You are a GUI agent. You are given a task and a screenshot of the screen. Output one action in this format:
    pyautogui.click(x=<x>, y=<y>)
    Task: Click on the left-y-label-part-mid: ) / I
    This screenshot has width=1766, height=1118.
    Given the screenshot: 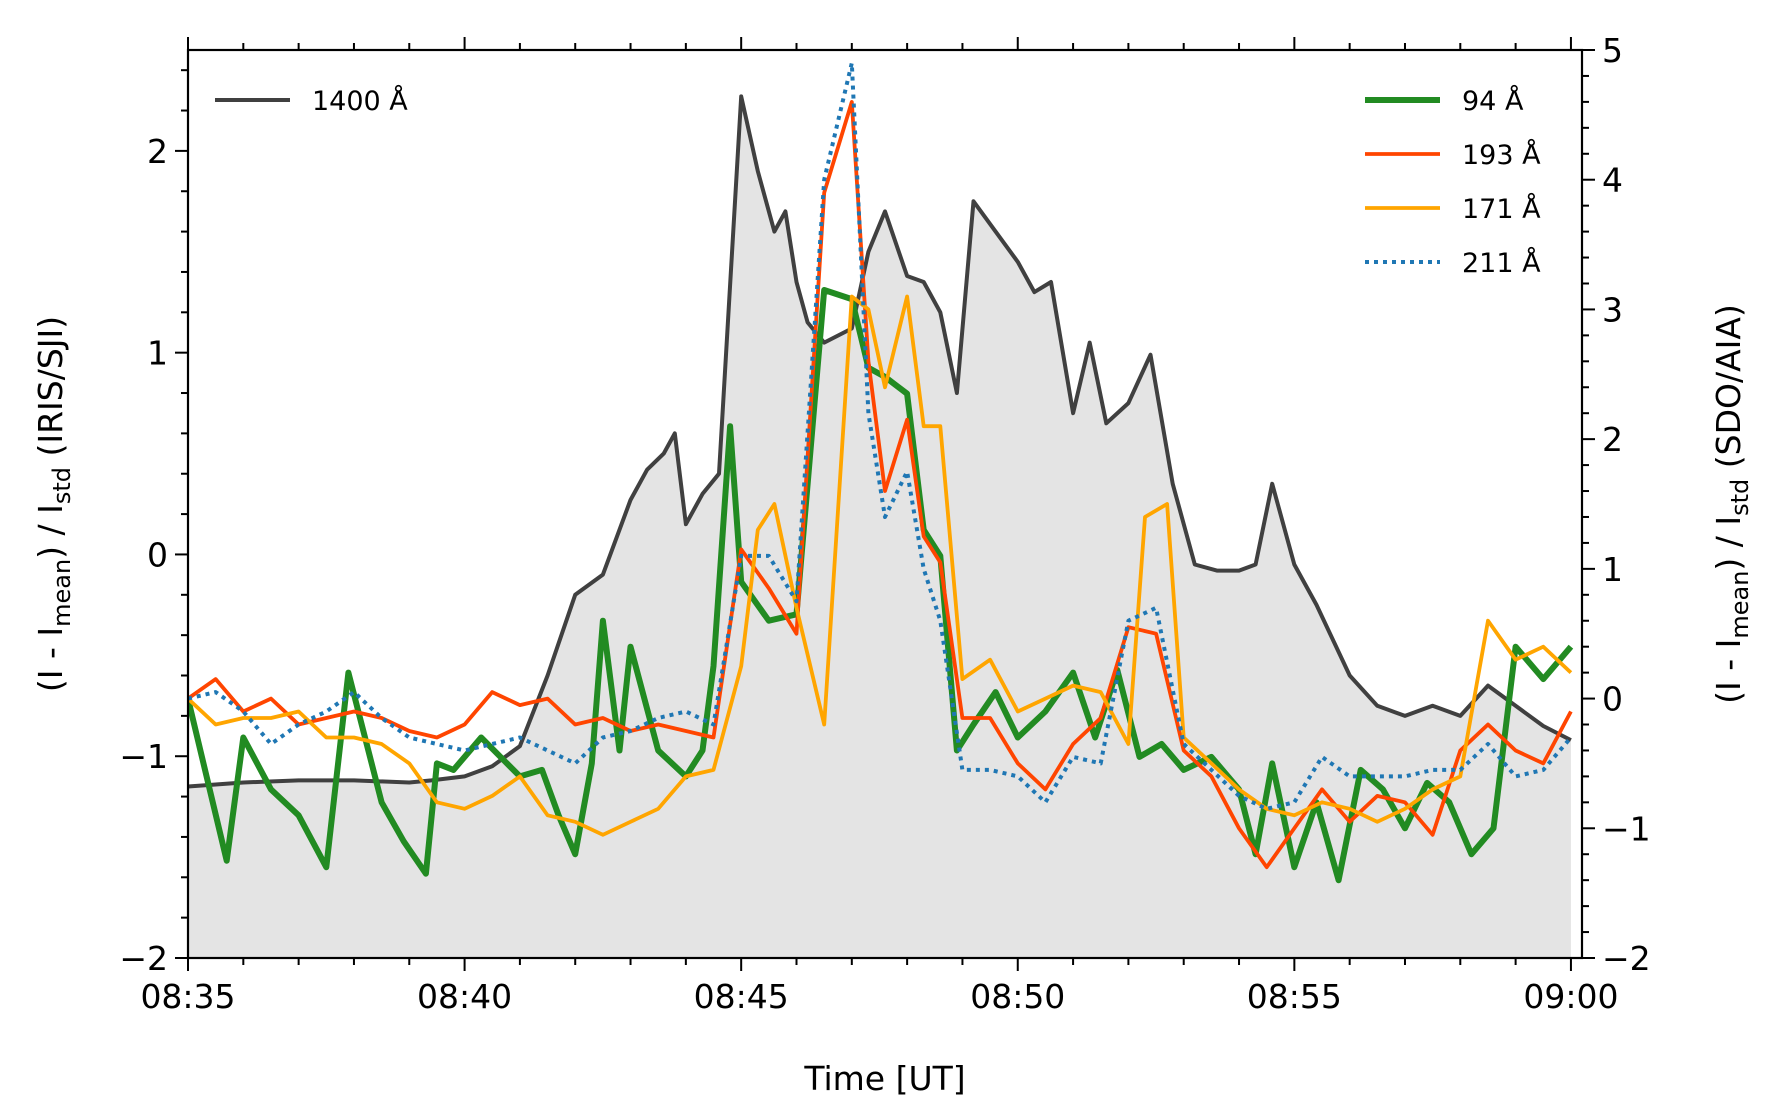 What is the action you would take?
    pyautogui.click(x=50, y=531)
    